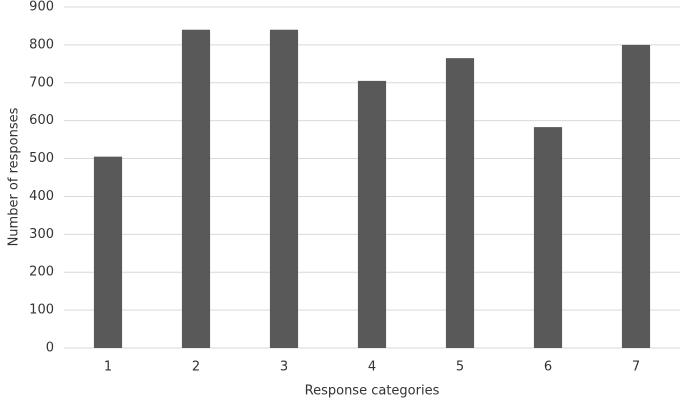 This screenshot has height=404, width=685. Describe the element at coordinates (41, 234) in the screenshot. I see `y-tick-label: 300` at that location.